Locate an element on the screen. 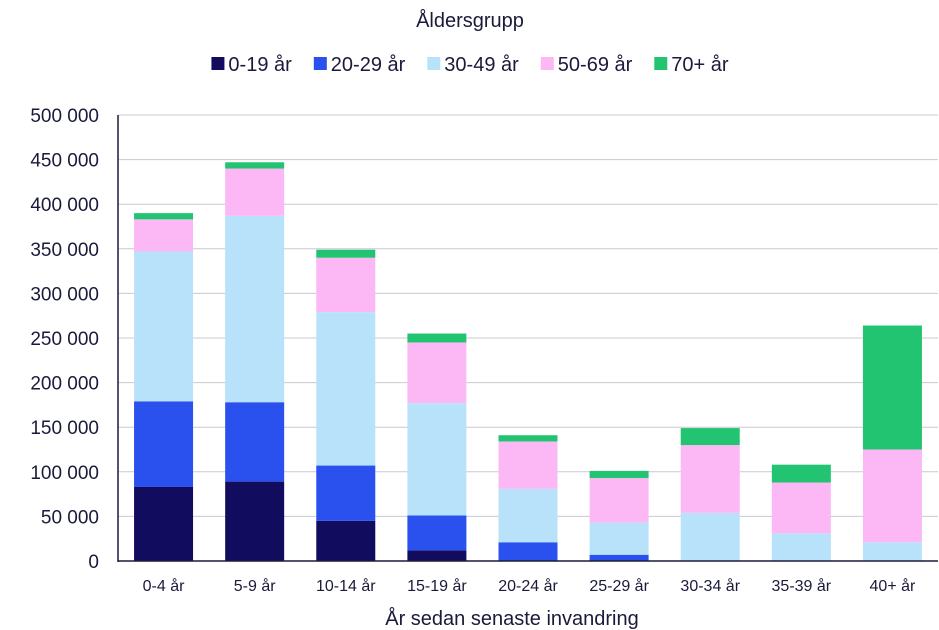 Image resolution: width=939 pixels, height=630 pixels. legend-label: 0-19 år is located at coordinates (260, 65).